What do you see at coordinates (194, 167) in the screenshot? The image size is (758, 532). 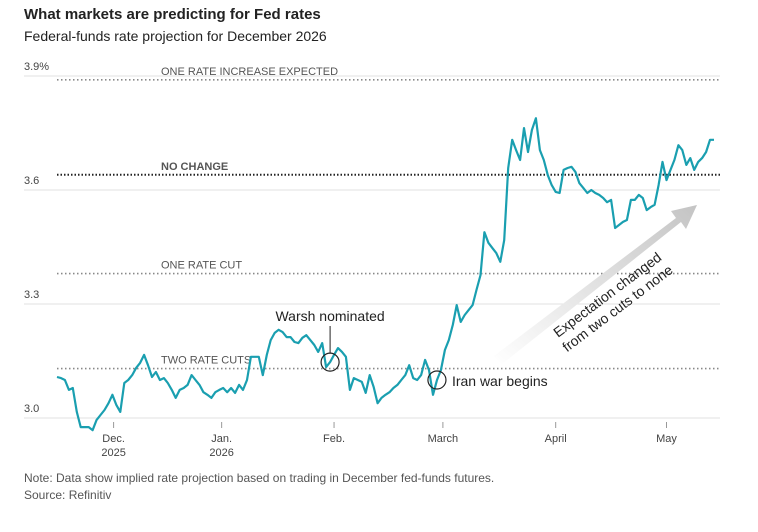 I see `reference-label: NO CHANGE` at bounding box center [194, 167].